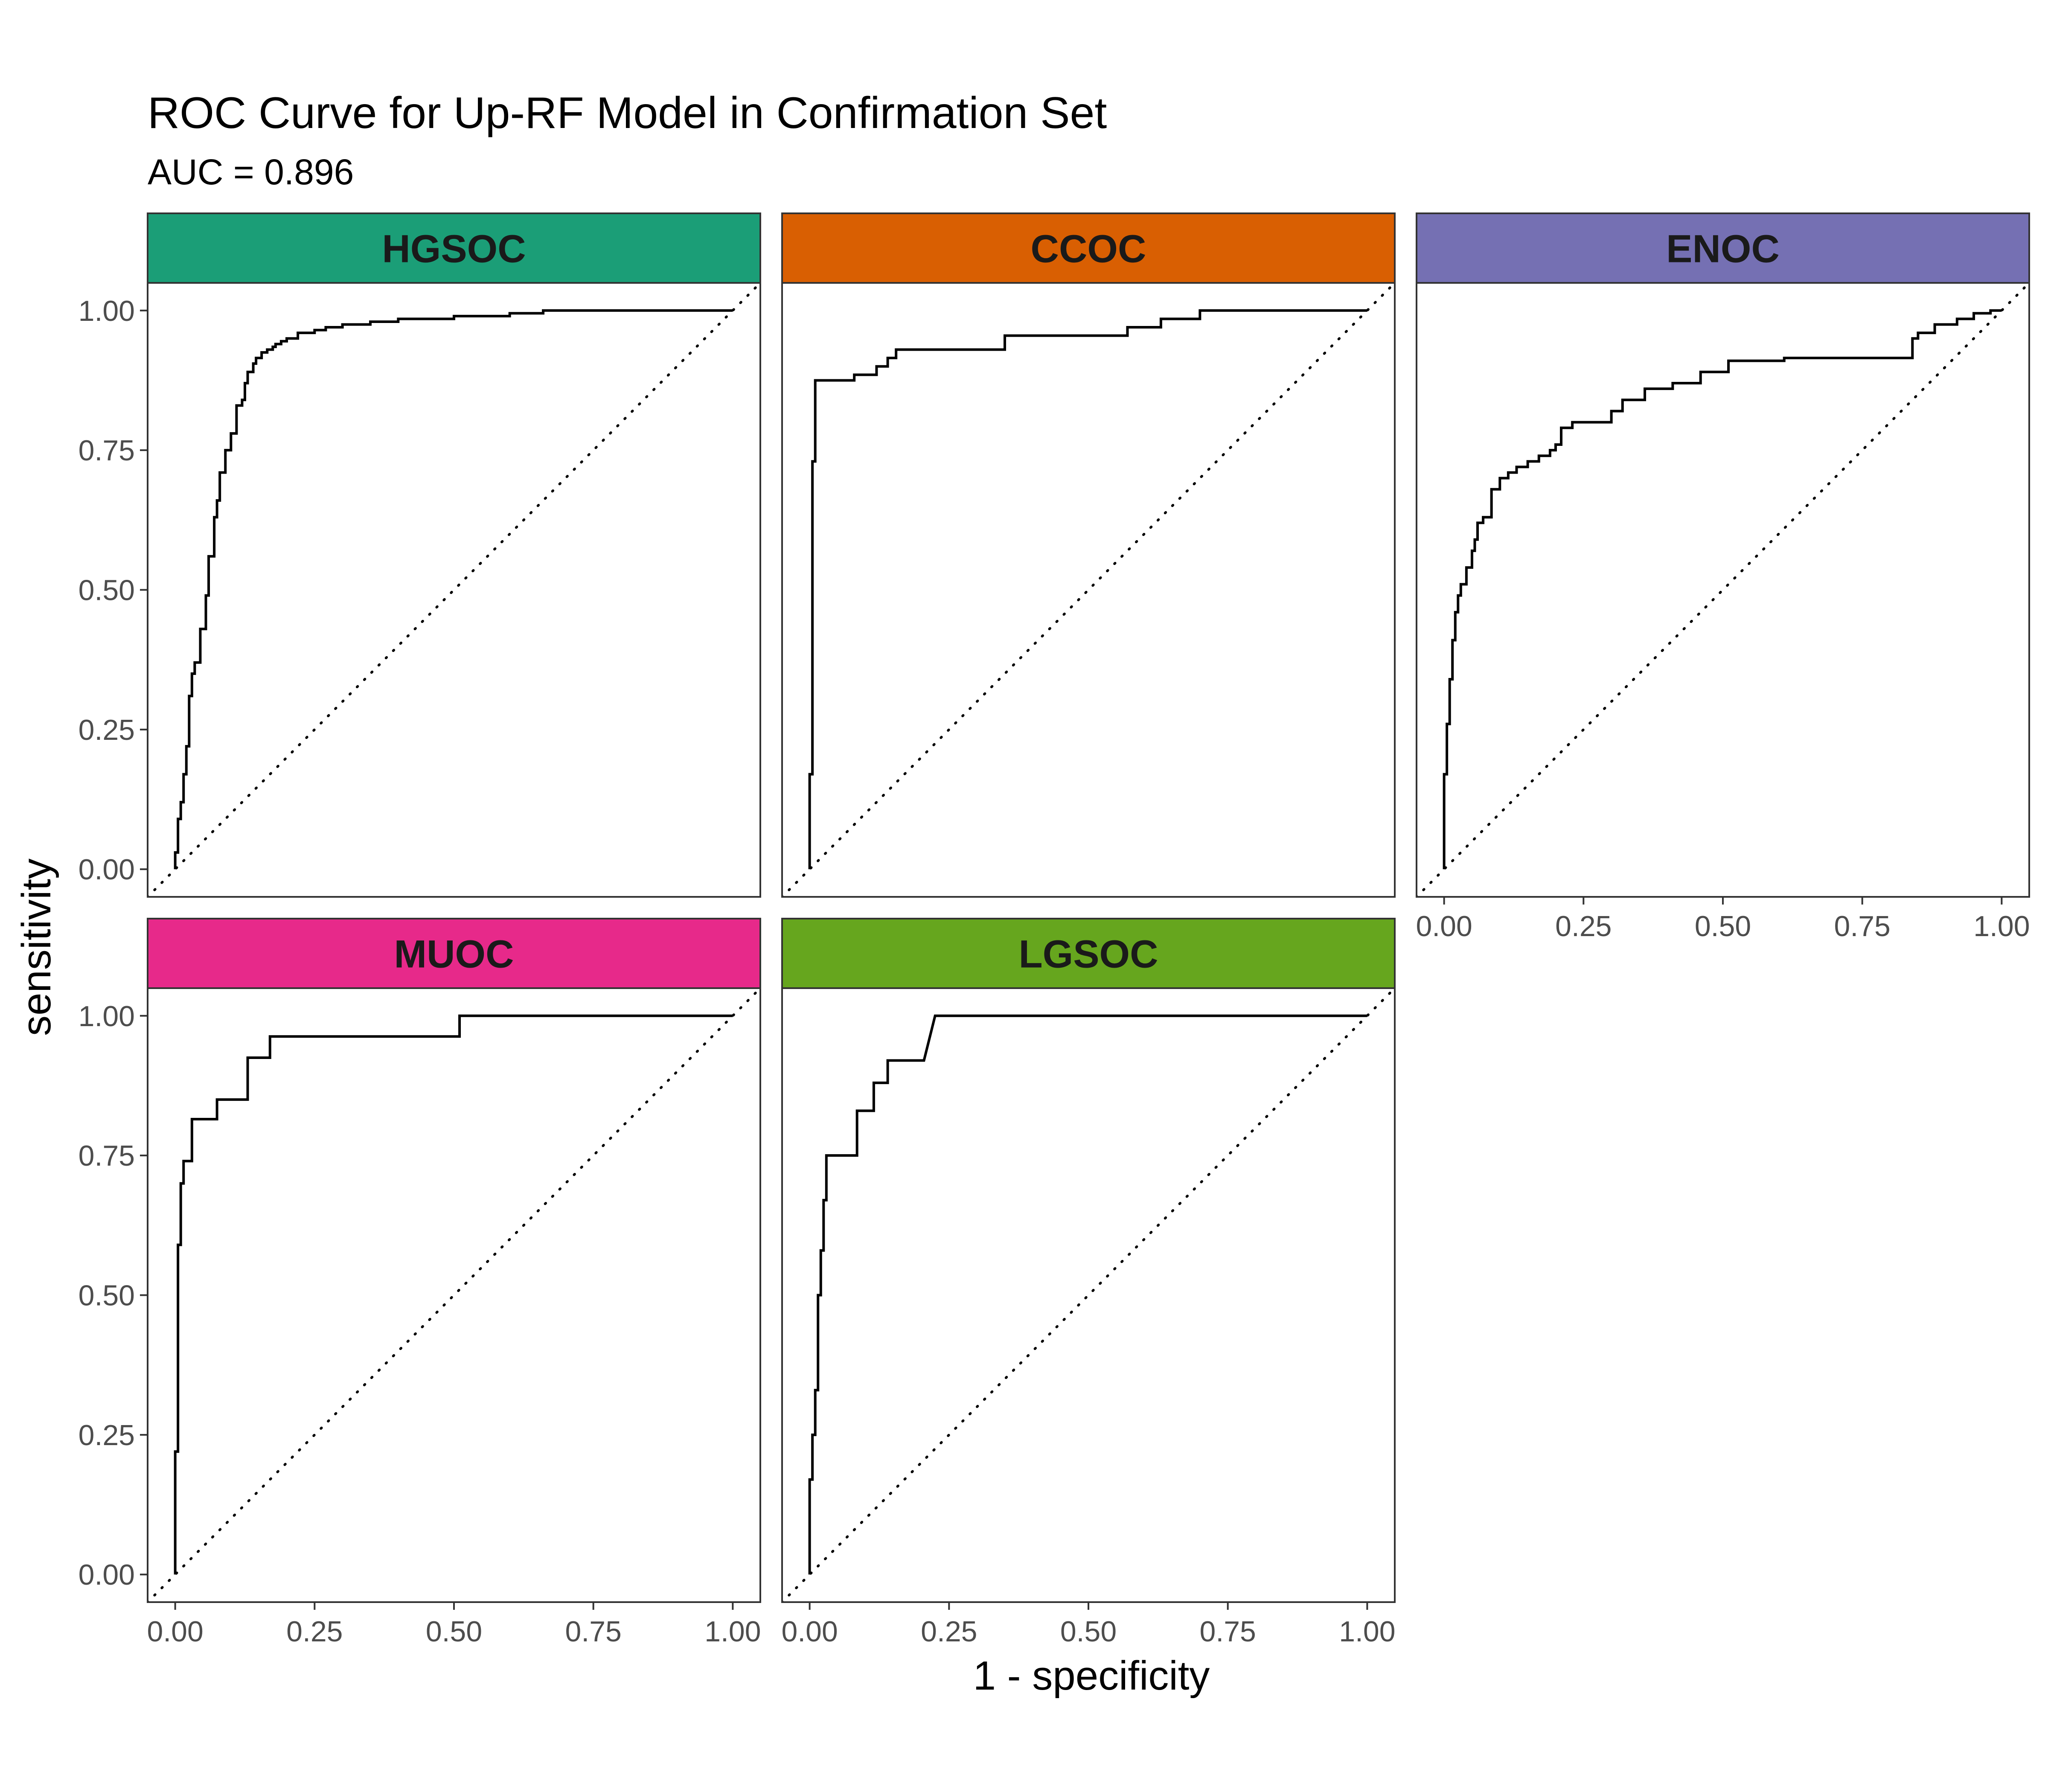  I want to click on facet-strip-label: HGSOC, so click(454, 249).